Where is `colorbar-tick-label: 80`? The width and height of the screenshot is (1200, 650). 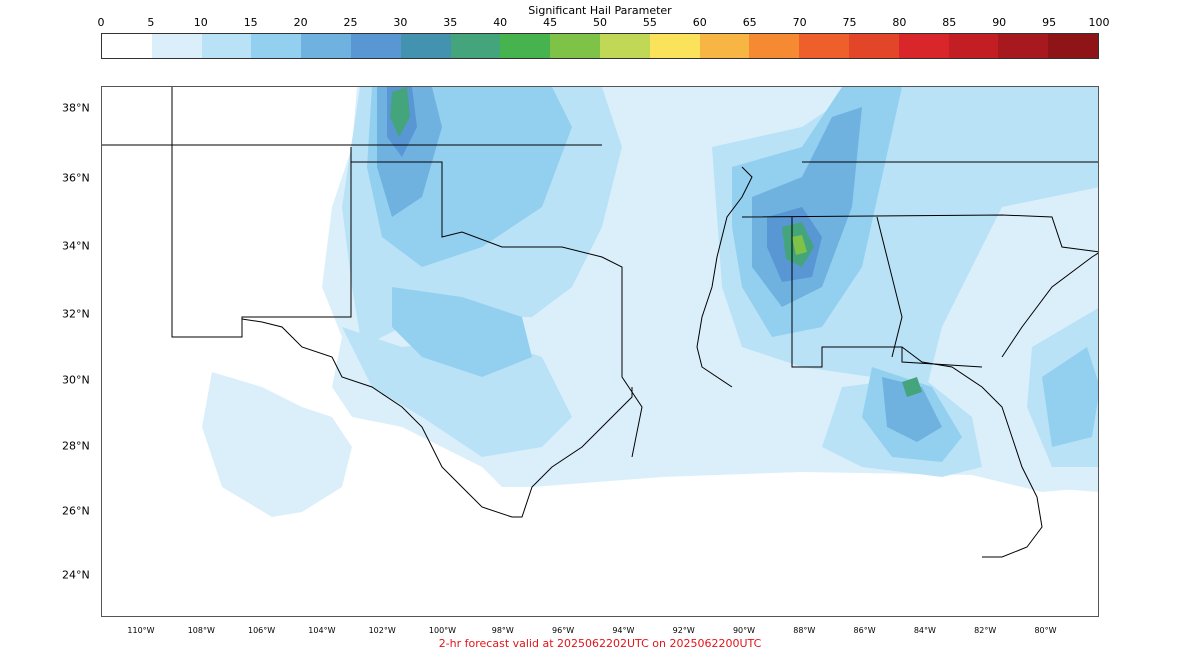
colorbar-tick-label: 80 is located at coordinates (899, 22).